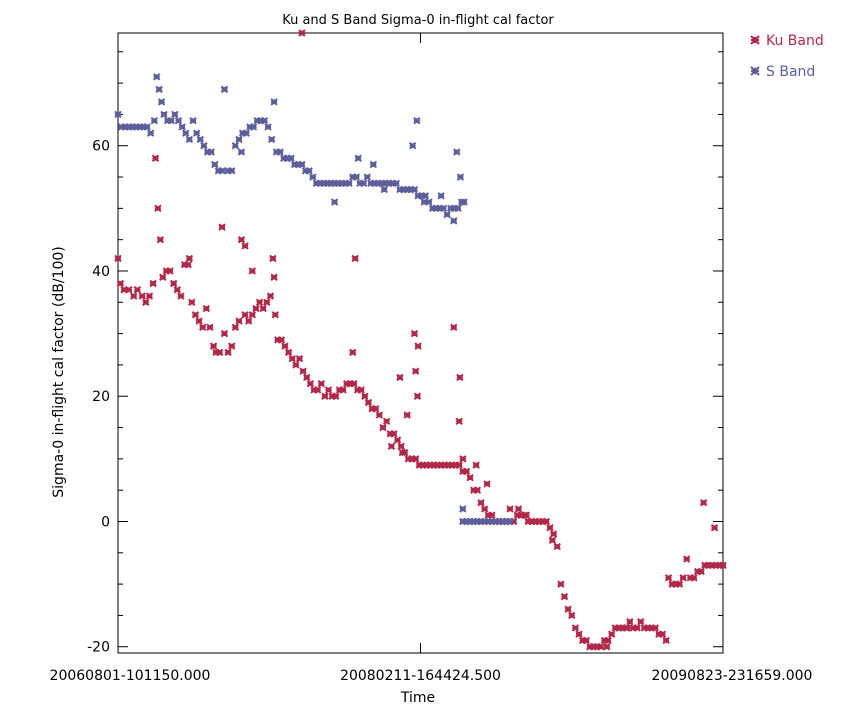 This screenshot has height=708, width=844. I want to click on y-tick-label: 40, so click(101, 272).